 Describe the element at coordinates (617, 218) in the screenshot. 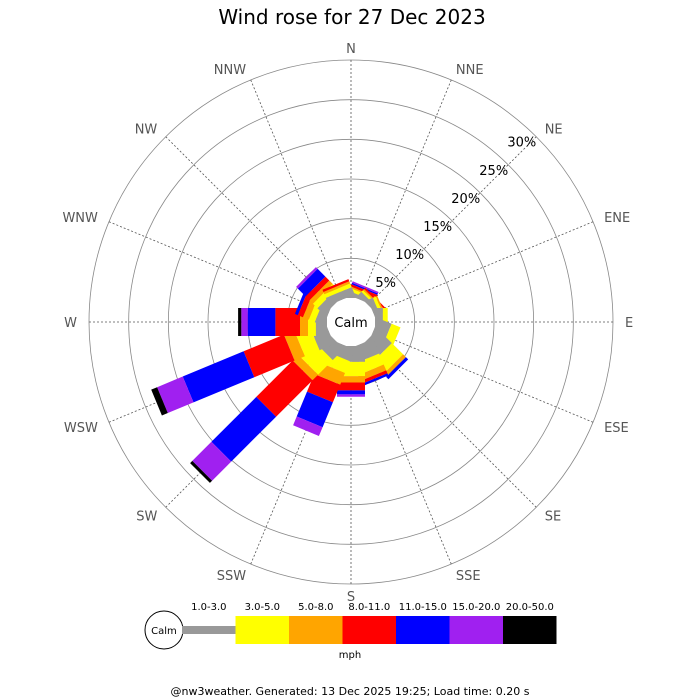

I see `direction-label-ene: ENE` at that location.